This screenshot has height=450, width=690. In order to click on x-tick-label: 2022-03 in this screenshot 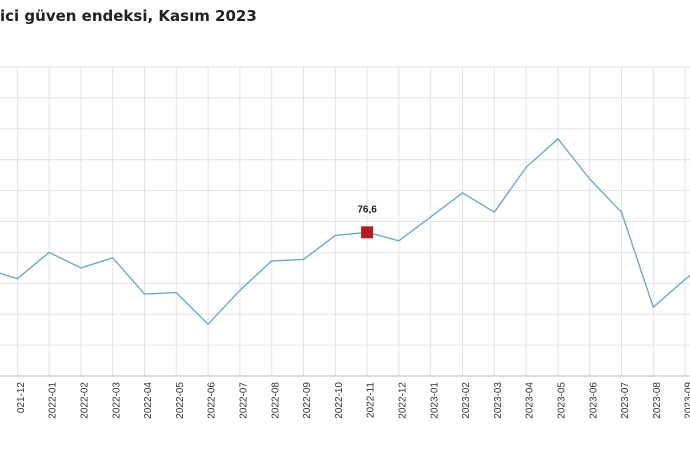, I will do `click(116, 400)`.